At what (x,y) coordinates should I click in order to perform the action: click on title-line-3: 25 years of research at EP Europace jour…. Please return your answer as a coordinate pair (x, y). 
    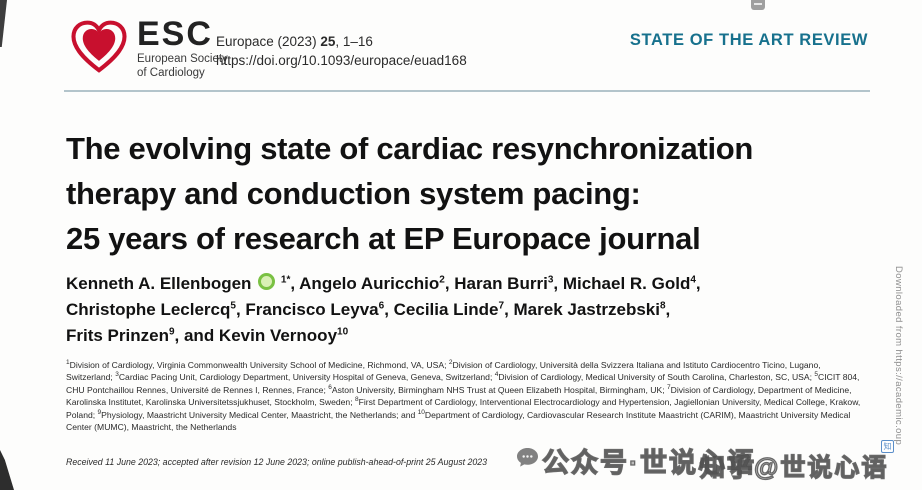
    Looking at the image, I should click on (383, 238).